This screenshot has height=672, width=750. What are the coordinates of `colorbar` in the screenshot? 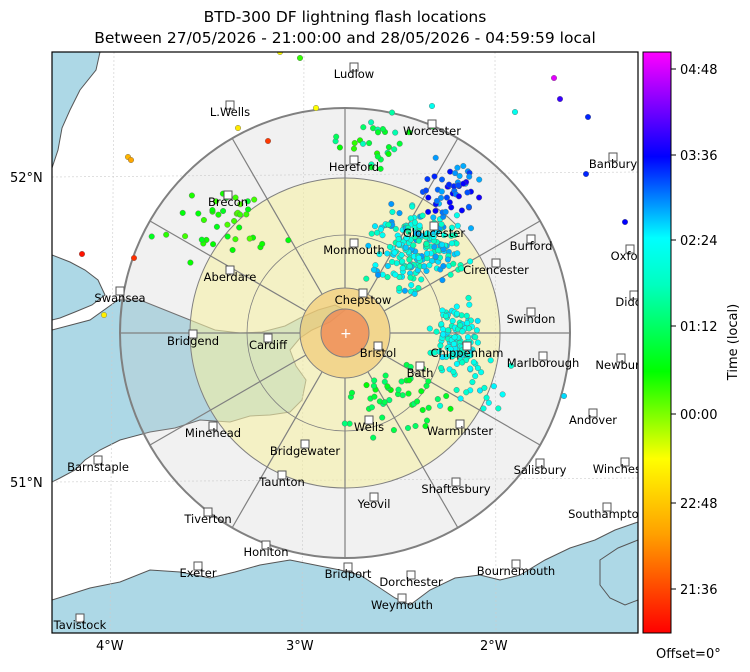 It's located at (657, 342).